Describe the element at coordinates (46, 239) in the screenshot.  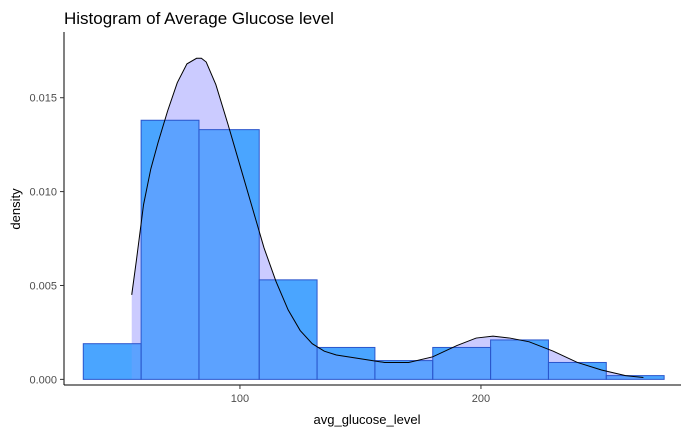
I see `y-axis-ticks: 0.000 0.005 0.010 0.015` at that location.